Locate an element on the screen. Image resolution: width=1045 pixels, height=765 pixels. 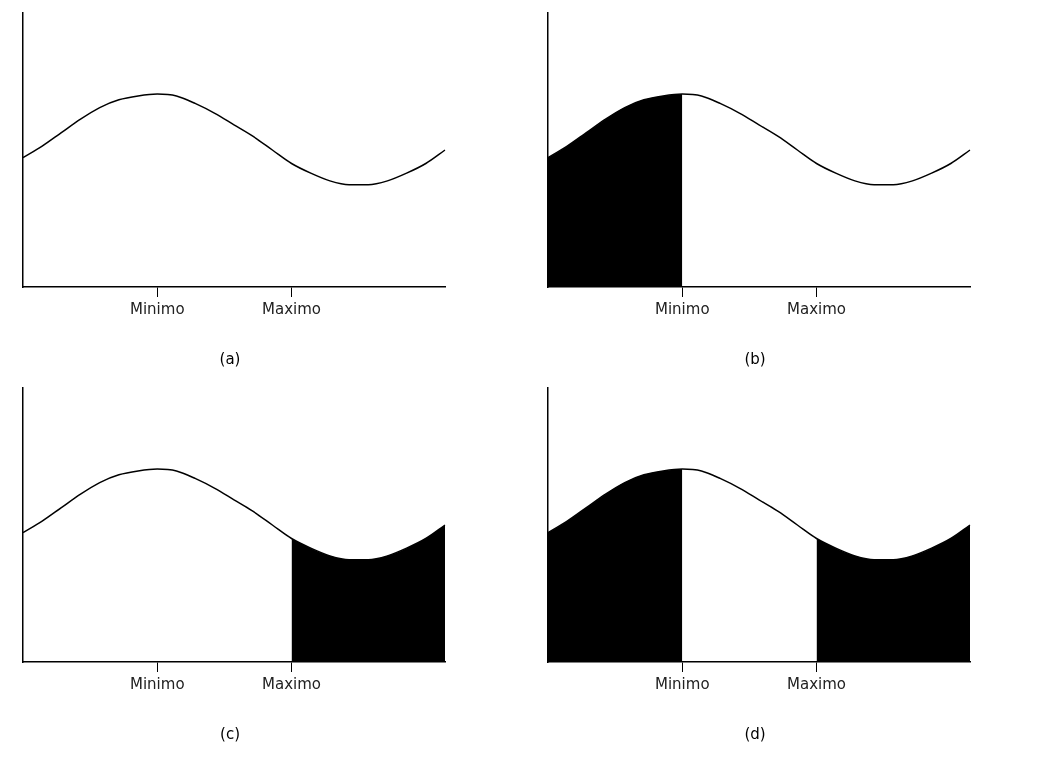
text: (a) is located at coordinates (230, 358).